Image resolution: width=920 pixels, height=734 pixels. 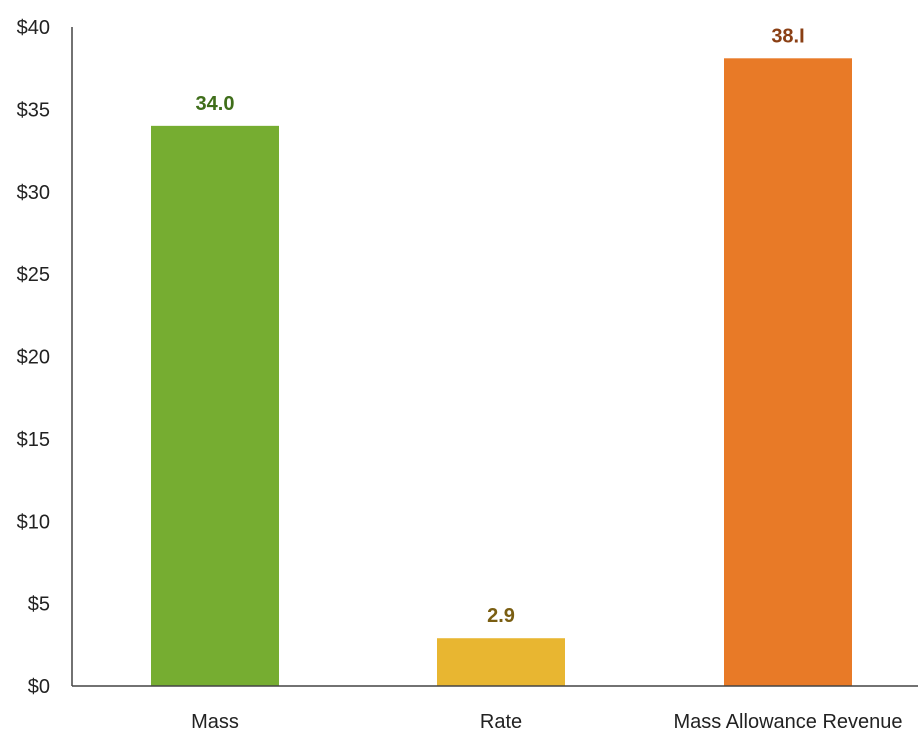 What do you see at coordinates (39, 605) in the screenshot?
I see `y-tick-label: $5` at bounding box center [39, 605].